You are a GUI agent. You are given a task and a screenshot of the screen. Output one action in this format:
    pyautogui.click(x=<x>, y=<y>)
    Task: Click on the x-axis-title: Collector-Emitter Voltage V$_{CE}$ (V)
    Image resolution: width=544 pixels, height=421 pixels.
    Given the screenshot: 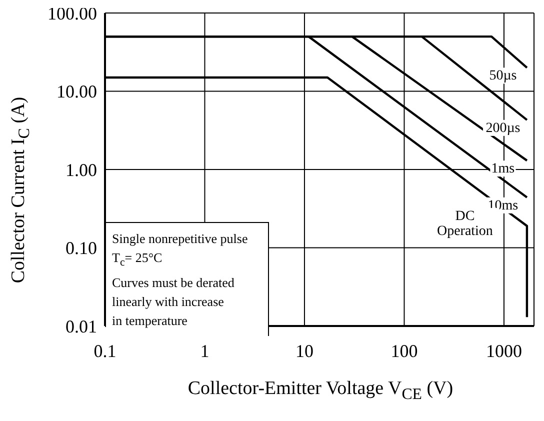 What is the action you would take?
    pyautogui.click(x=320, y=391)
    